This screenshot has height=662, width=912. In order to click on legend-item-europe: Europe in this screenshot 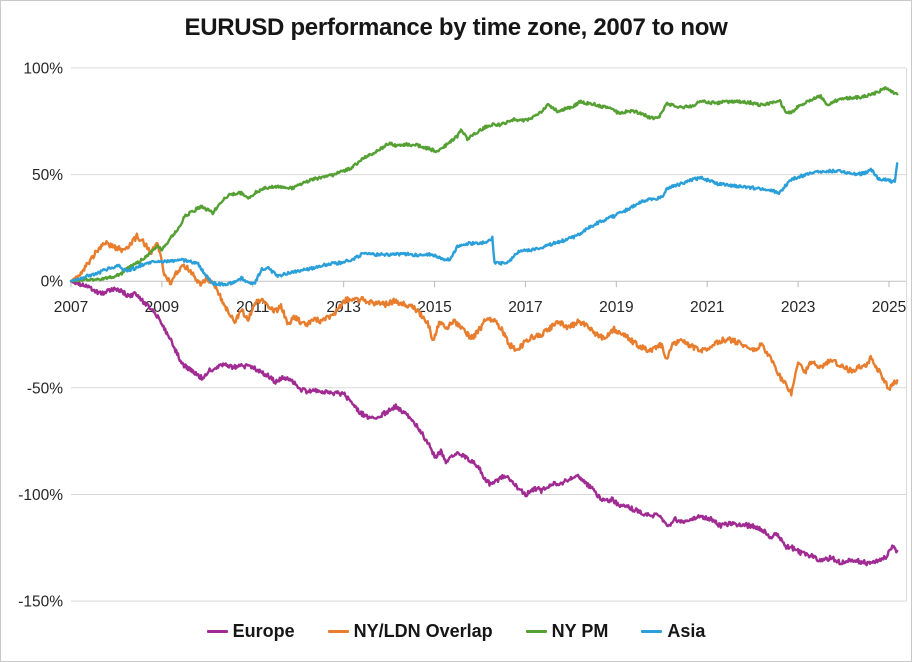, I will do `click(250, 631)`.